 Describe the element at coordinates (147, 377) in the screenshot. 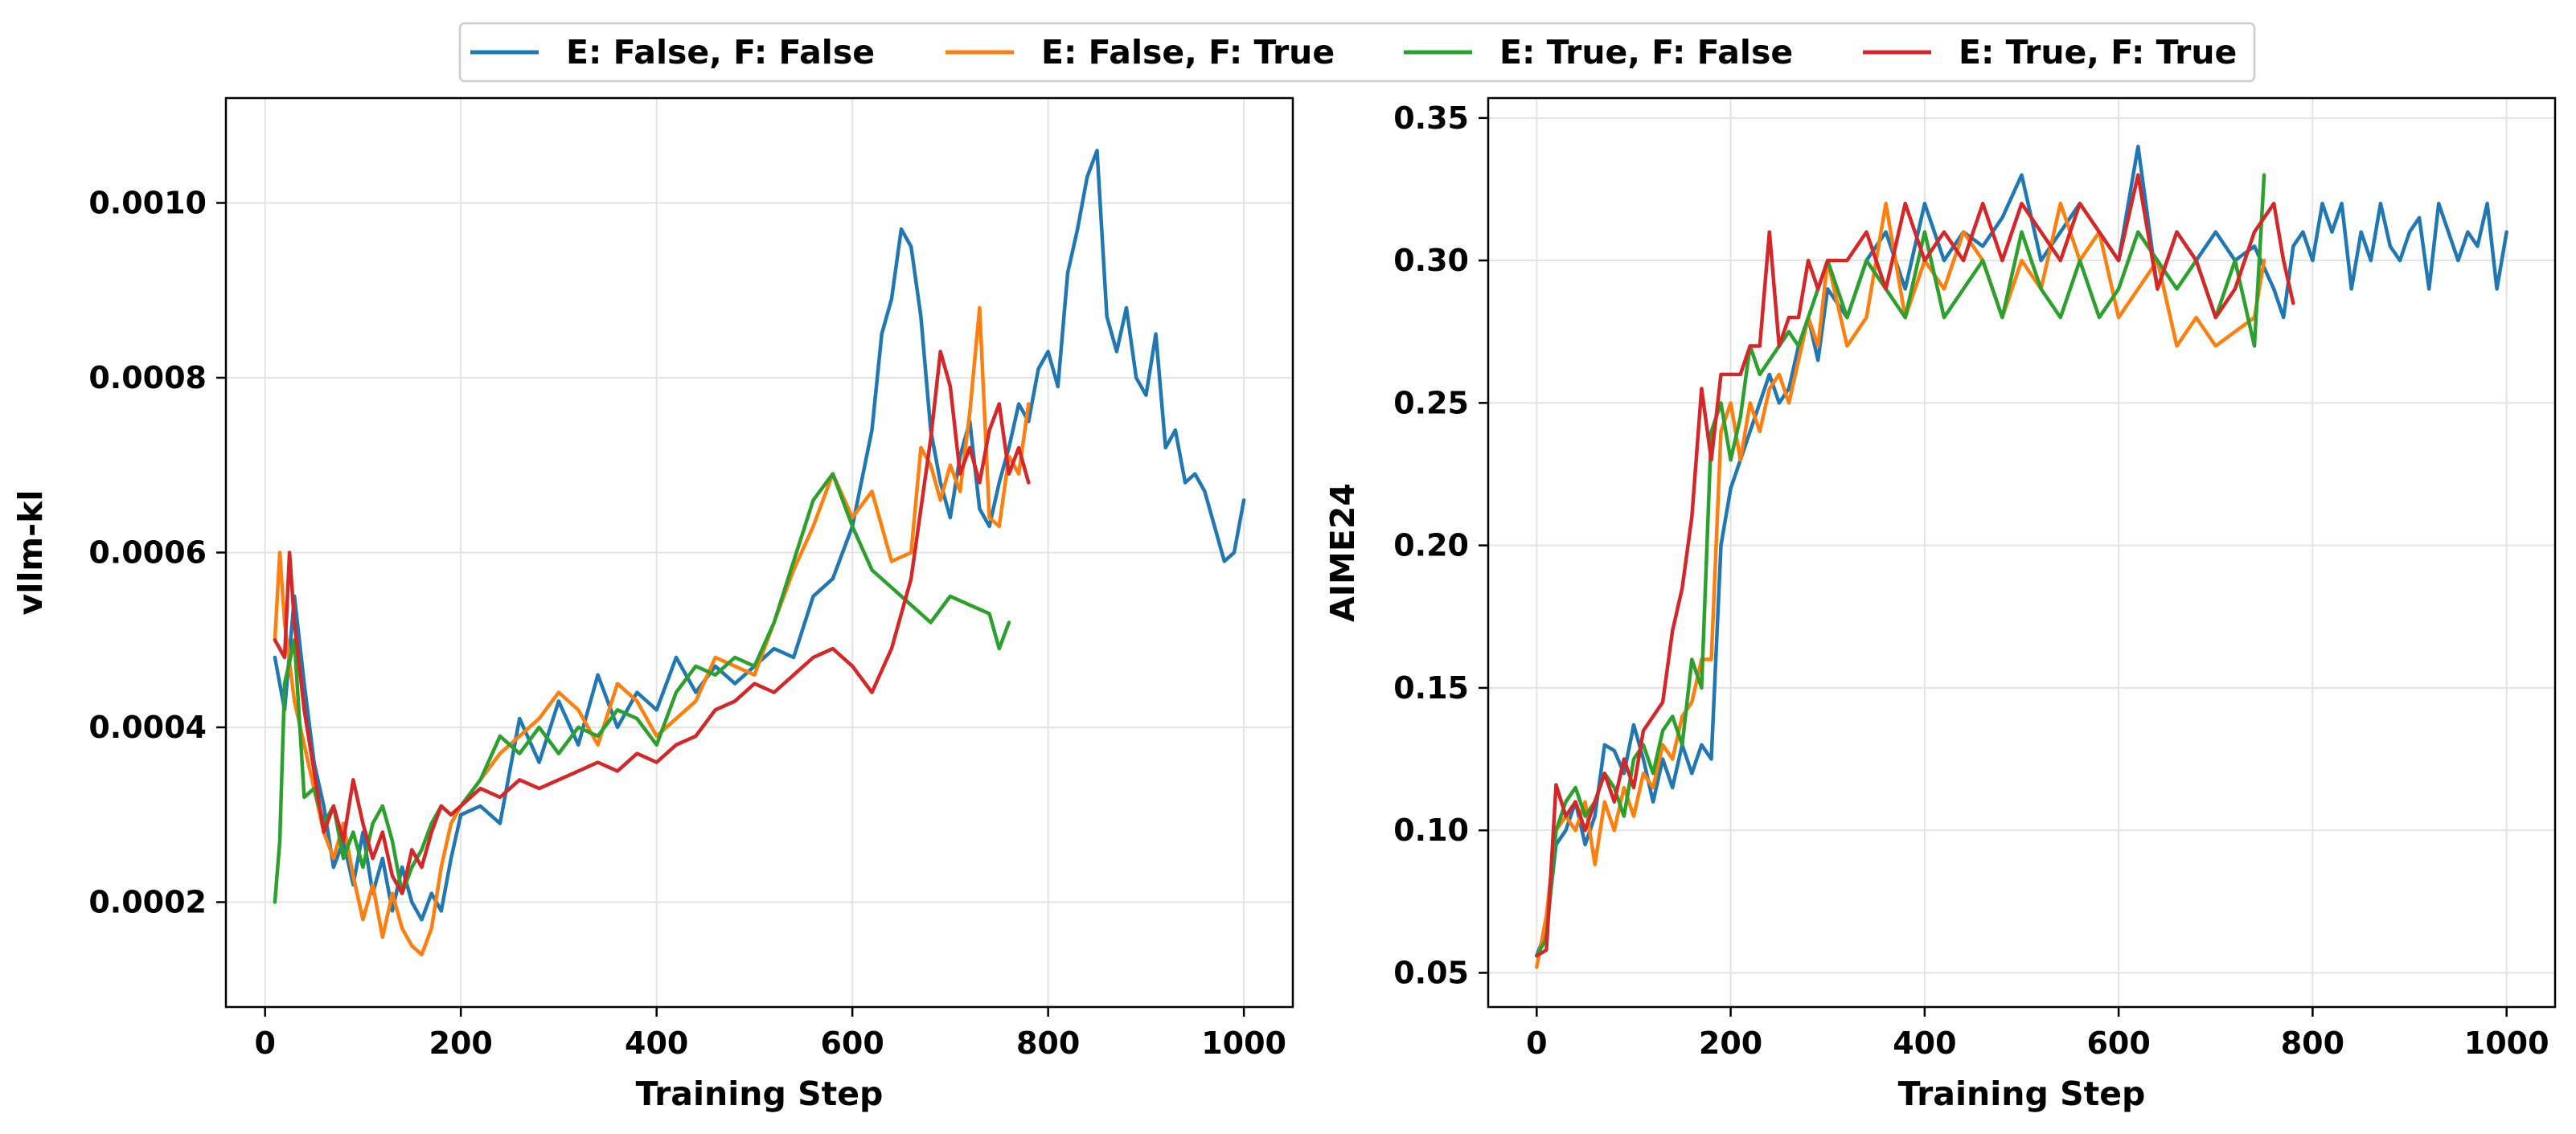

I see `kl-ytick-label-3: 0.0008` at that location.